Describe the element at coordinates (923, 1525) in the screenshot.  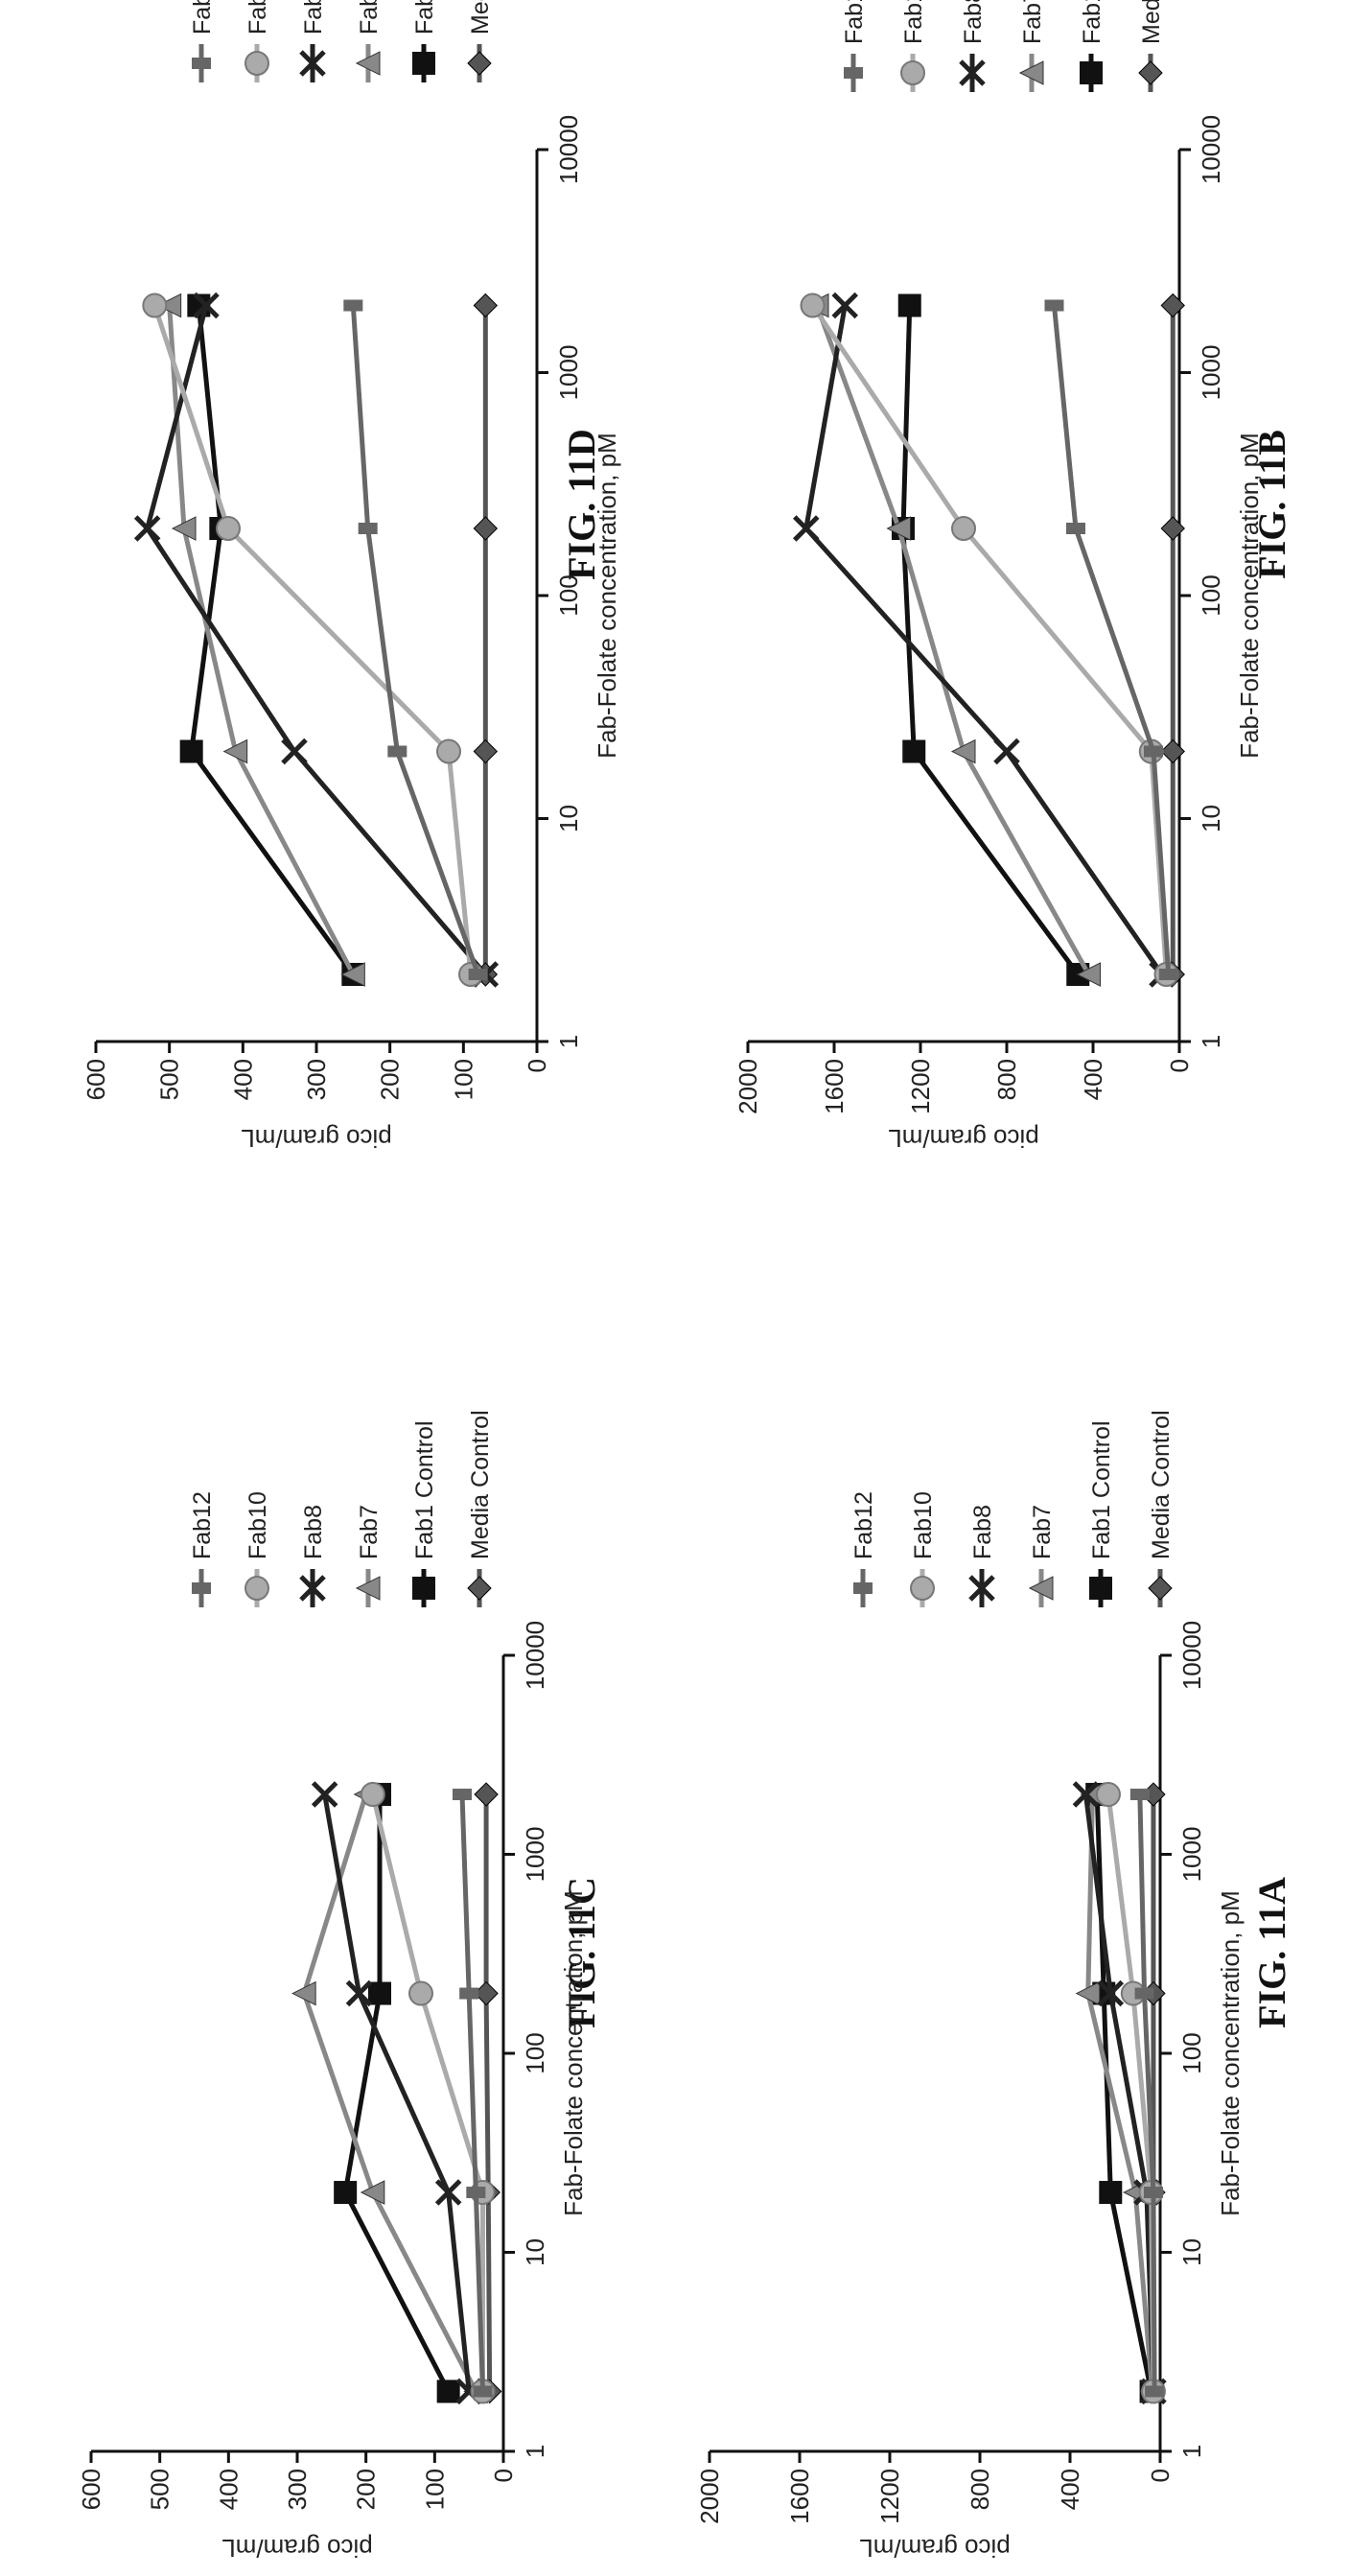
I see `legend-label: Fab10` at that location.